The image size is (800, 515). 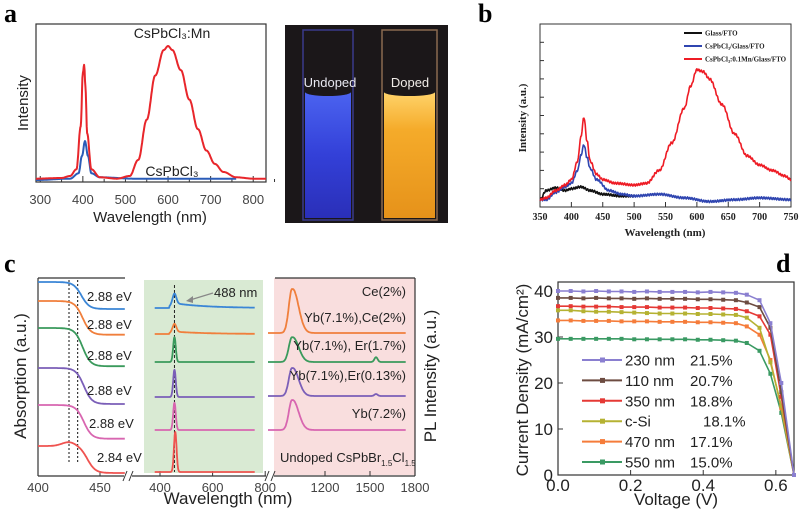 What do you see at coordinates (119, 457) in the screenshot?
I see `band-gap-label: 2.84 eV` at bounding box center [119, 457].